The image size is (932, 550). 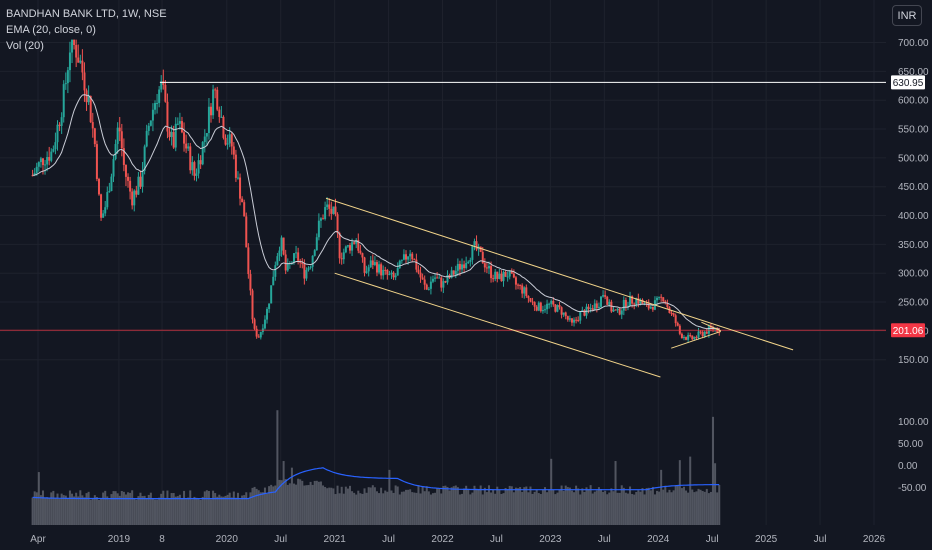 I want to click on volume-axis: 100.00 50.00 0.00 -50.00, so click(x=913, y=455).